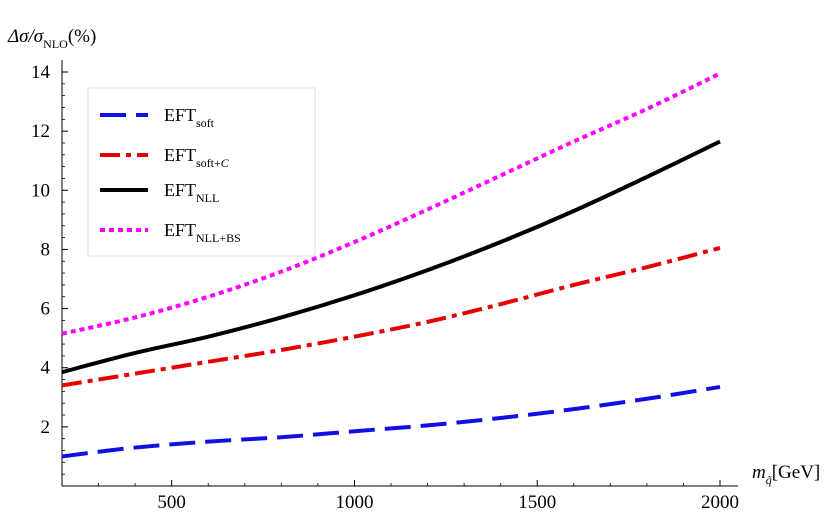 Image resolution: width=830 pixels, height=516 pixels. I want to click on x-axis-title-main: m, so click(759, 472).